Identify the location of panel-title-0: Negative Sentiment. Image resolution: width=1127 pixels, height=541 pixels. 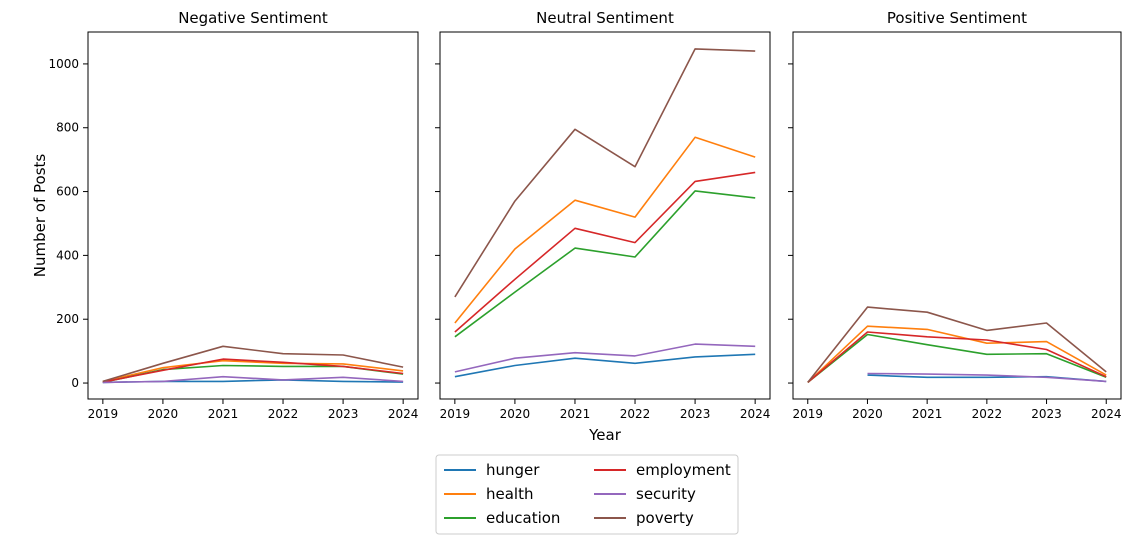
(253, 18).